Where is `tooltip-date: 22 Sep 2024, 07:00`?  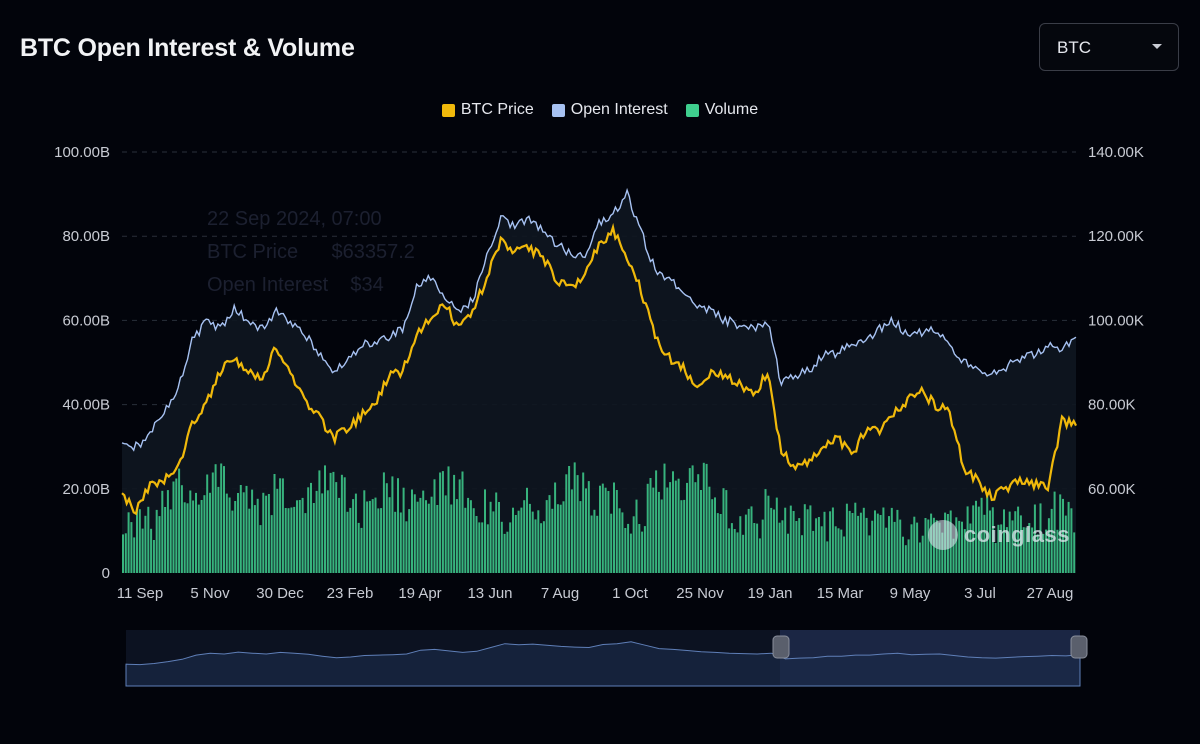
tooltip-date: 22 Sep 2024, 07:00 is located at coordinates (294, 219).